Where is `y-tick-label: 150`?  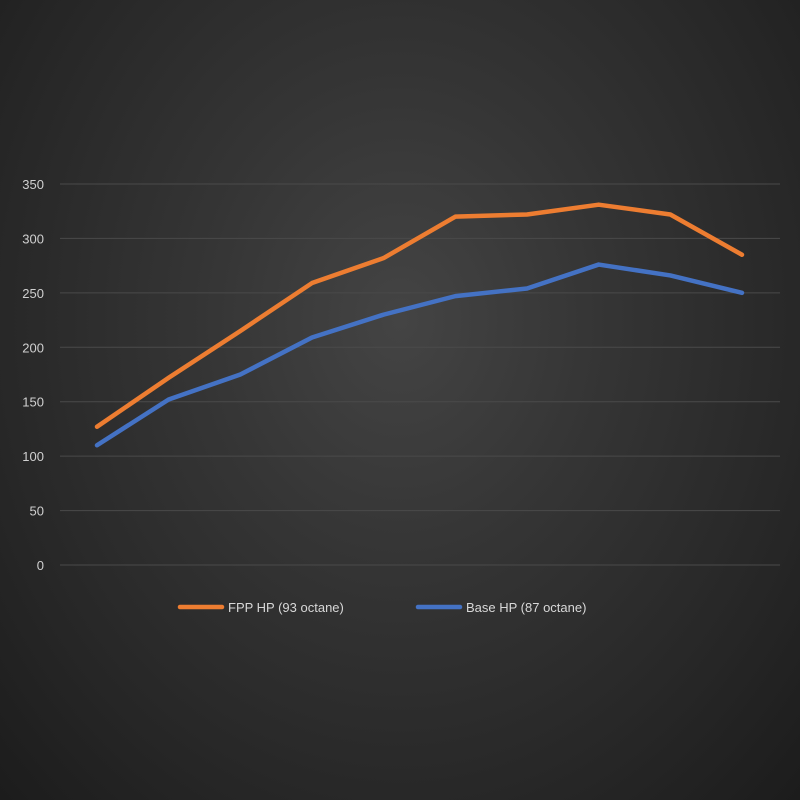 y-tick-label: 150 is located at coordinates (33, 402).